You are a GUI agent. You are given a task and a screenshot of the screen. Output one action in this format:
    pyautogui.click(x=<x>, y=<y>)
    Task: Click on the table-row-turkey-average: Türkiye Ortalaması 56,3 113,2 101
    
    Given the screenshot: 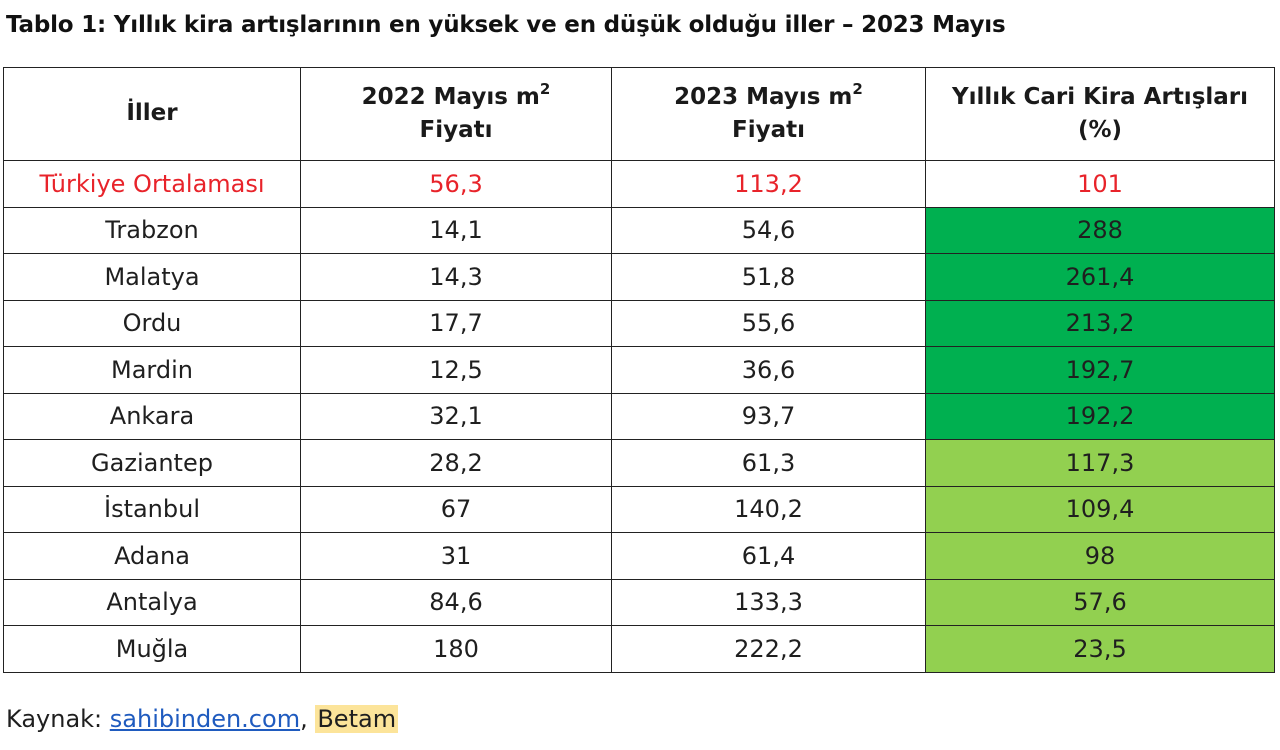 What is the action you would take?
    pyautogui.click(x=639, y=184)
    